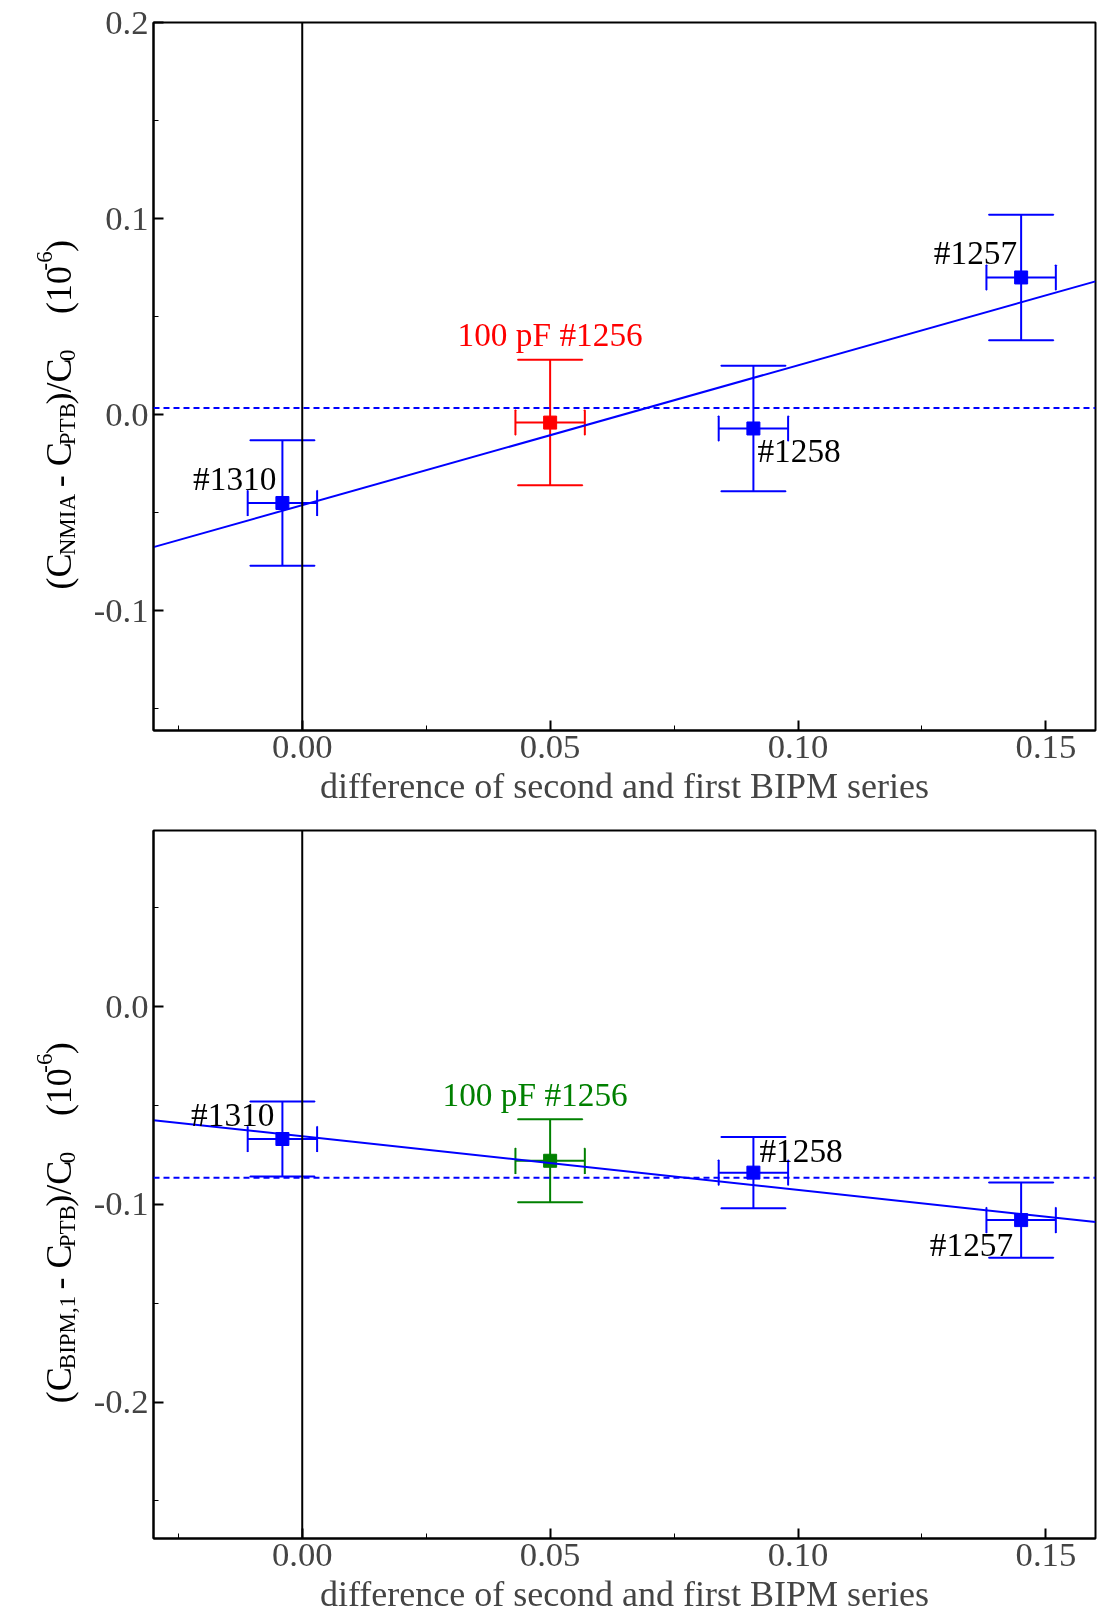 Image resolution: width=1107 pixels, height=1622 pixels. I want to click on y-tick-label: -0.2, so click(121, 1401).